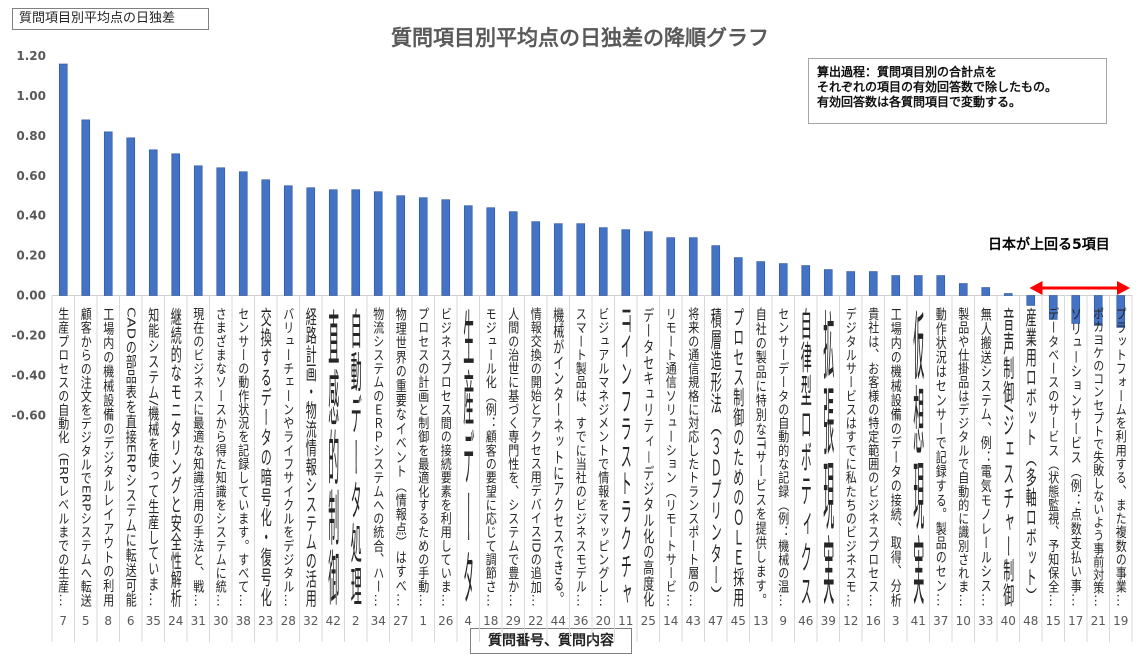 This screenshot has width=1140, height=667. Describe the element at coordinates (333, 453) in the screenshot. I see `category-name: 直感的制御` at that location.